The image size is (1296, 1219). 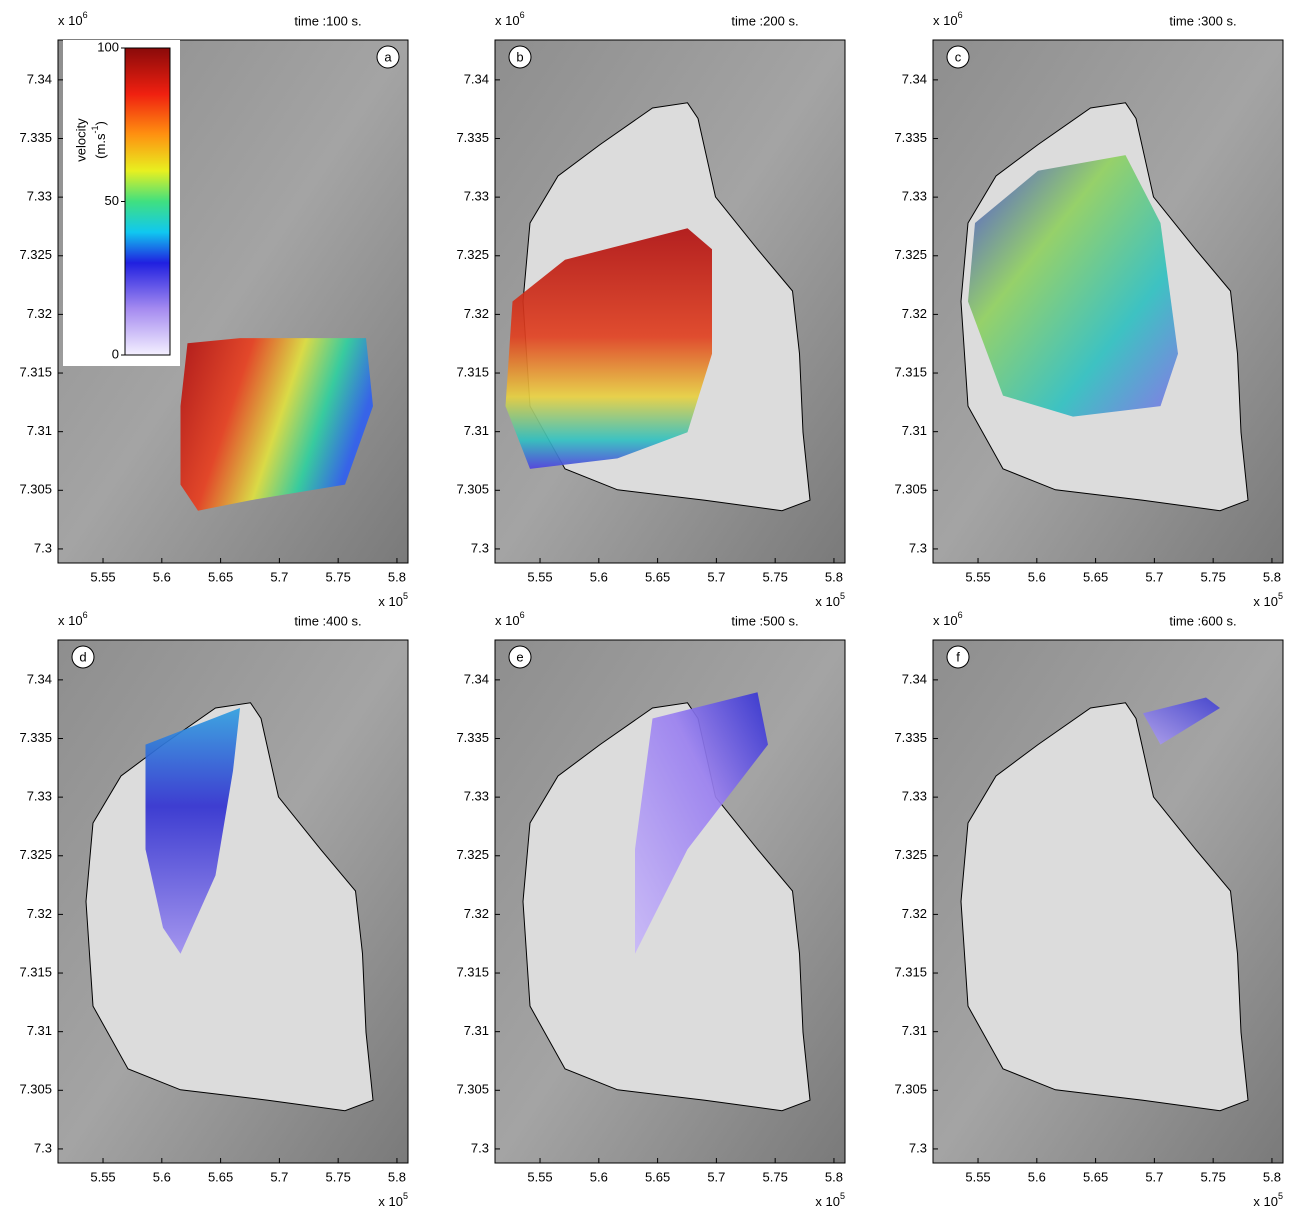 I want to click on panel-label: c, so click(x=958, y=56).